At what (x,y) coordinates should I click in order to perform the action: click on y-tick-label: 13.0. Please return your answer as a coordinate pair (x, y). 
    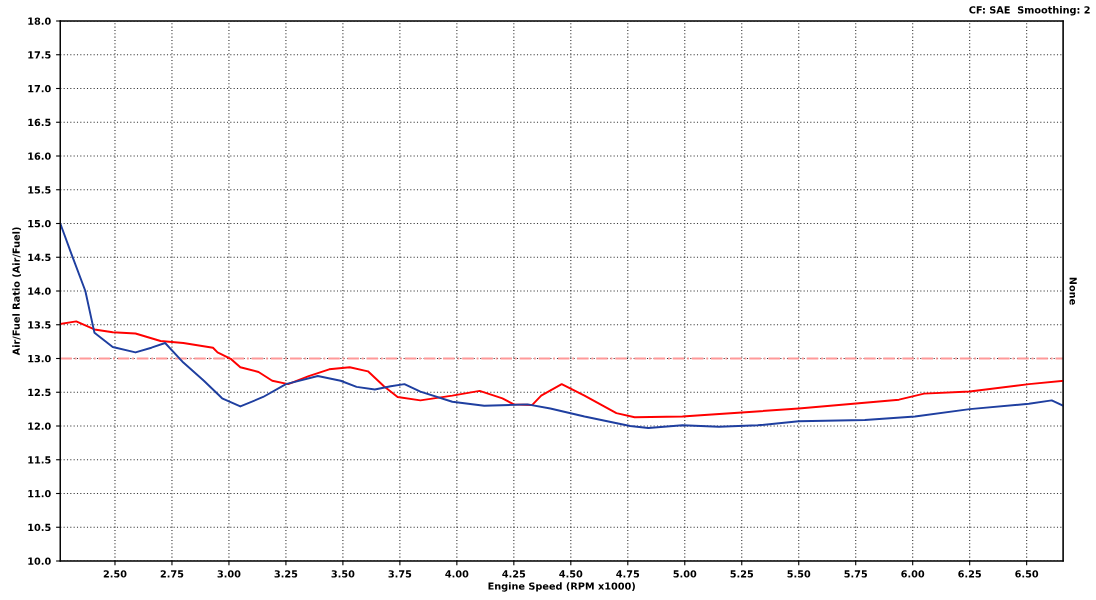
    Looking at the image, I should click on (39, 358).